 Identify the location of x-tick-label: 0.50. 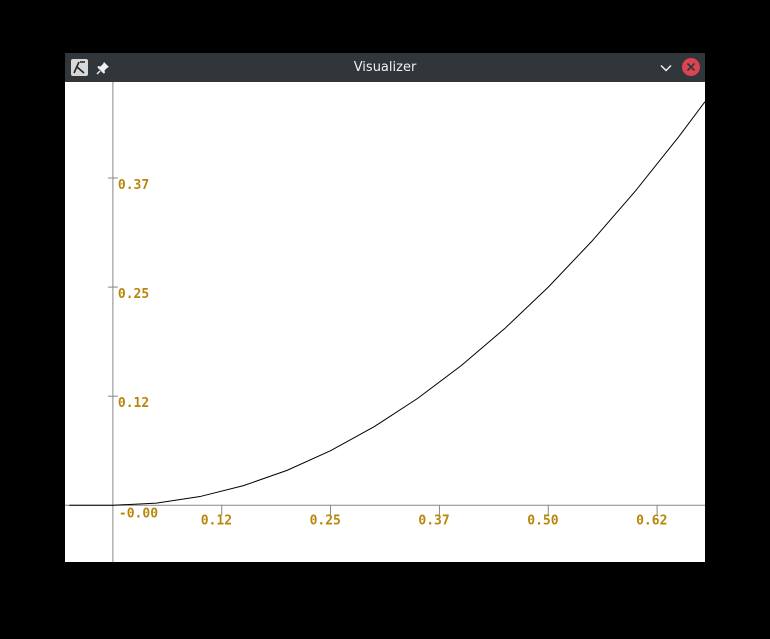
(542, 520).